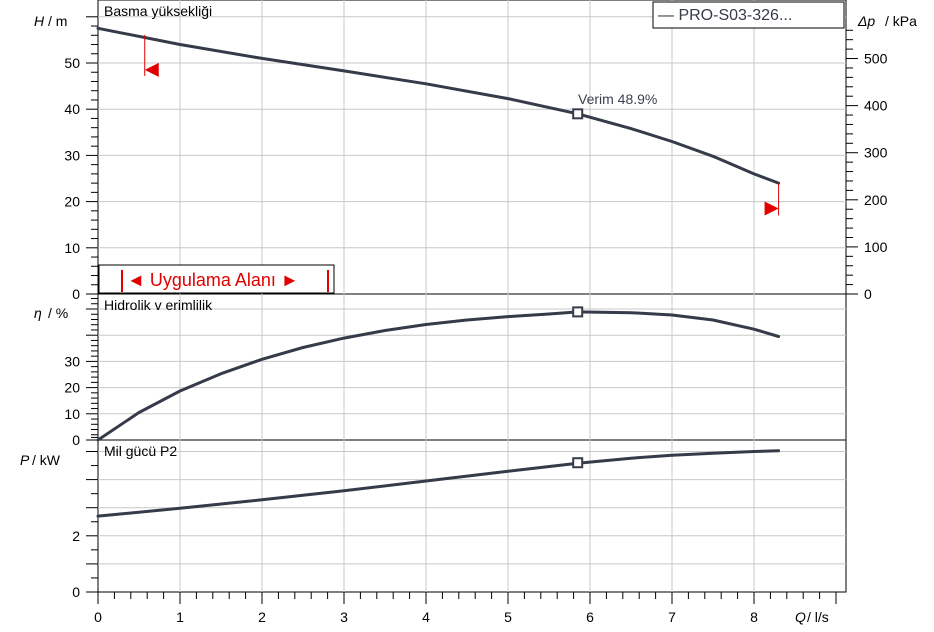 The height and width of the screenshot is (632, 934). I want to click on head-tick-label: 50, so click(72, 63).